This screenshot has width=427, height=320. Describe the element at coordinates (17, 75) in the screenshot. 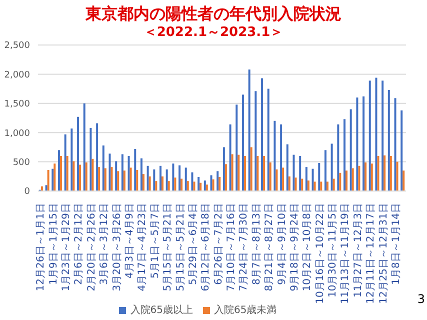

I see `y-tick-label: 2,000` at that location.